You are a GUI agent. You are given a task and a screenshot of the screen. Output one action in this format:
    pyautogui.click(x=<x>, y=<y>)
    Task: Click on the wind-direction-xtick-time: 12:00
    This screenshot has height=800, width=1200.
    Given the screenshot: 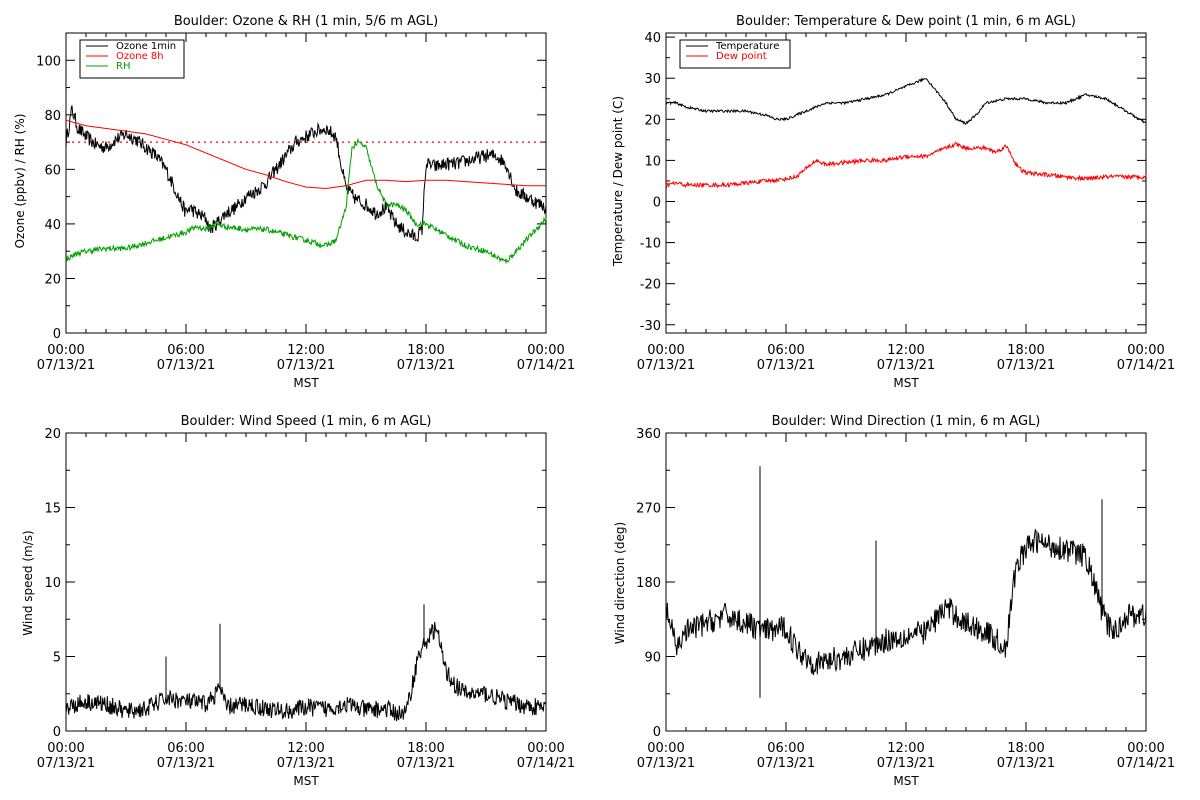 What is the action you would take?
    pyautogui.click(x=905, y=748)
    